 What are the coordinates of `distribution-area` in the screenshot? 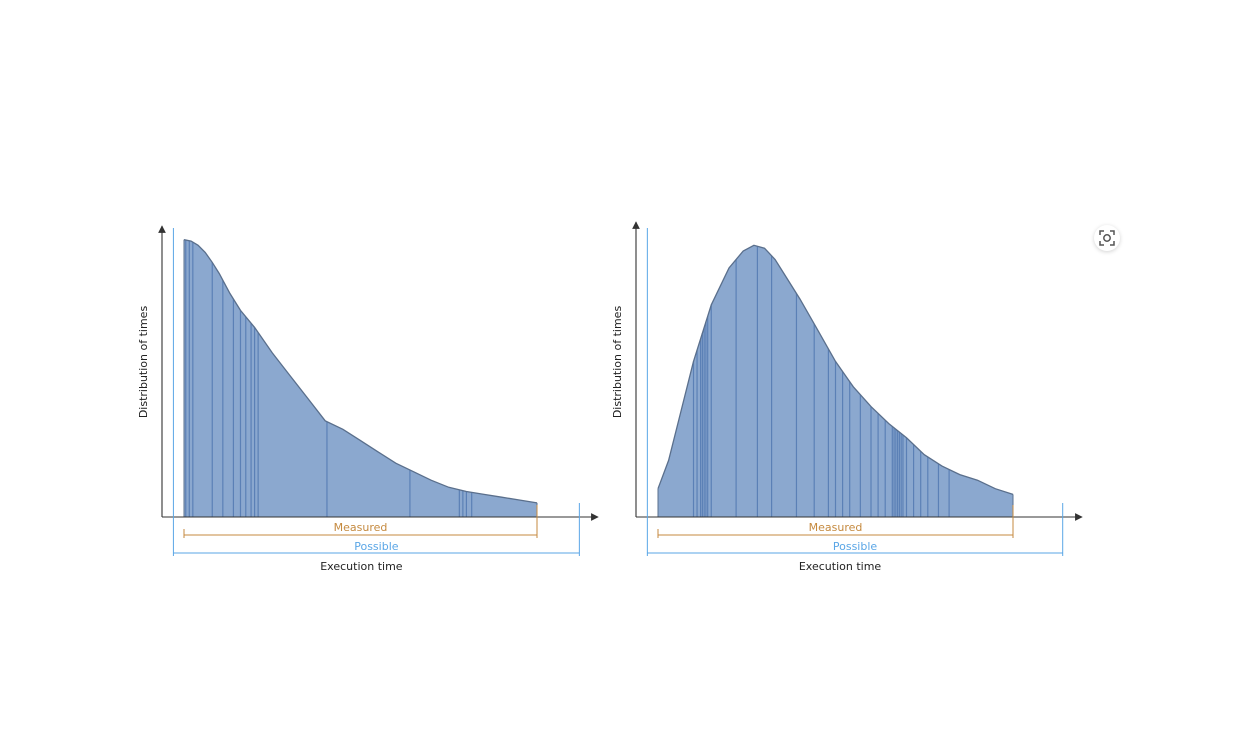 It's located at (360, 378).